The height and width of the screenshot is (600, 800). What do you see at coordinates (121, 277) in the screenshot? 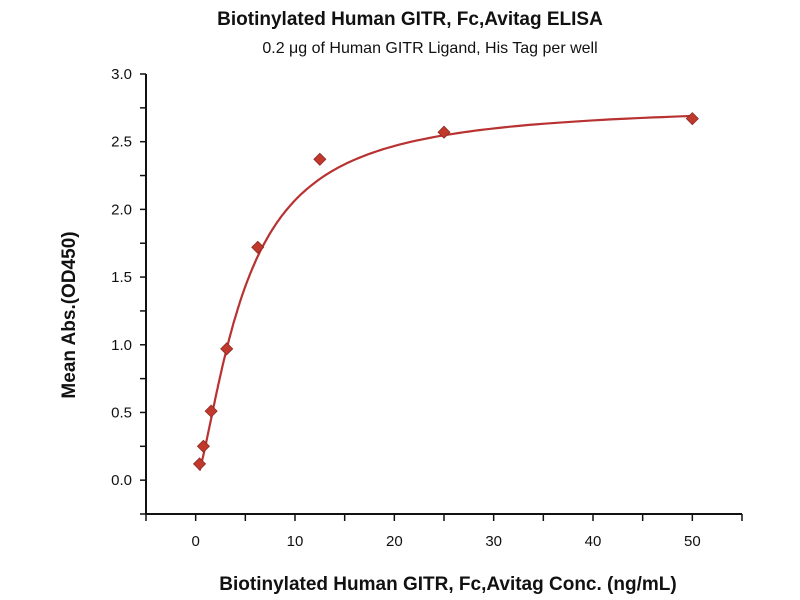
I see `y-tick-label: 1.5` at bounding box center [121, 277].